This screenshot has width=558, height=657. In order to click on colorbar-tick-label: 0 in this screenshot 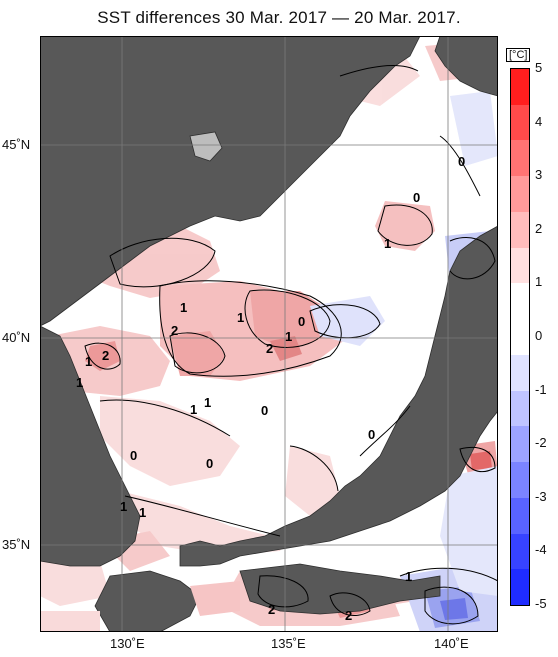, I will do `click(539, 335)`.